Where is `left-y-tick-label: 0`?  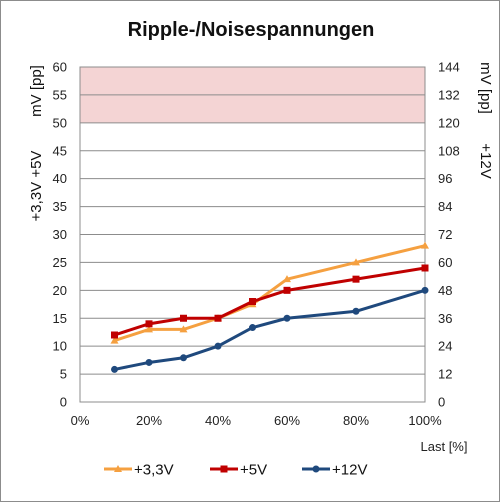 left-y-tick-label: 0 is located at coordinates (63, 402).